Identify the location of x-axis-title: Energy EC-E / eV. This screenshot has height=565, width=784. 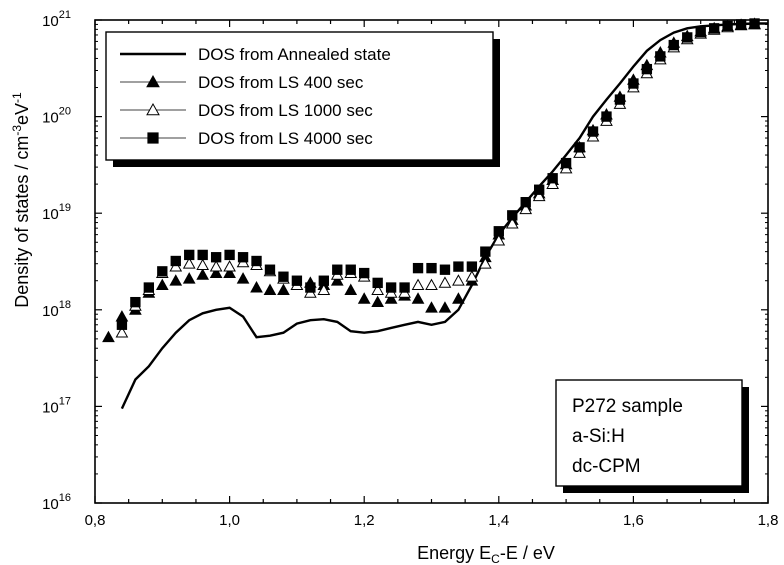
(486, 554).